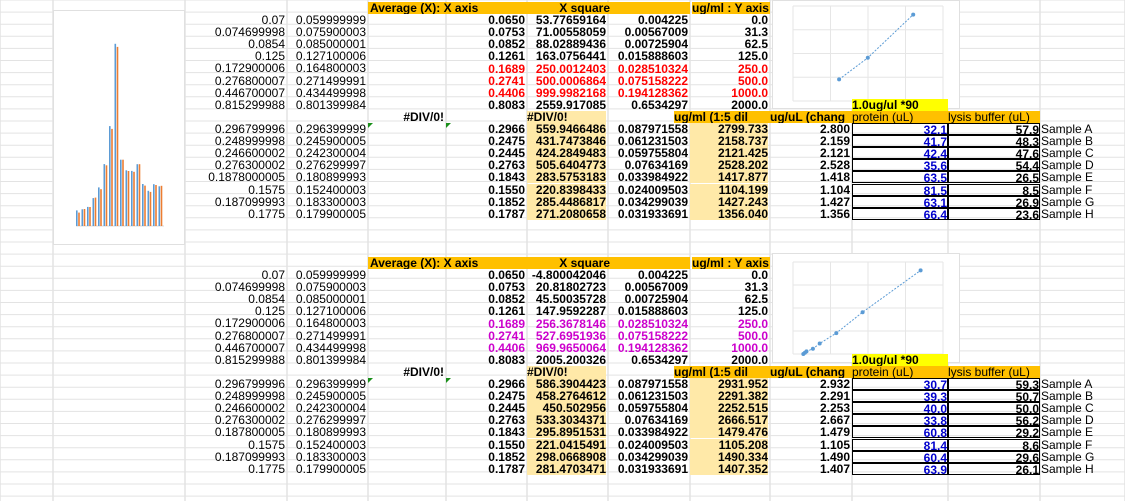 The image size is (1125, 501). Describe the element at coordinates (900, 468) in the screenshot. I see `sample-protein-cell: 63.9` at that location.